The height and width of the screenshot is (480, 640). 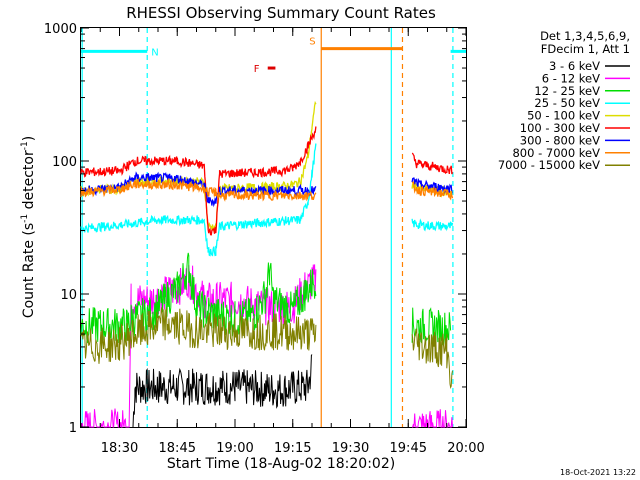 What do you see at coordinates (73, 428) in the screenshot?
I see `y-tick-label: 1` at bounding box center [73, 428].